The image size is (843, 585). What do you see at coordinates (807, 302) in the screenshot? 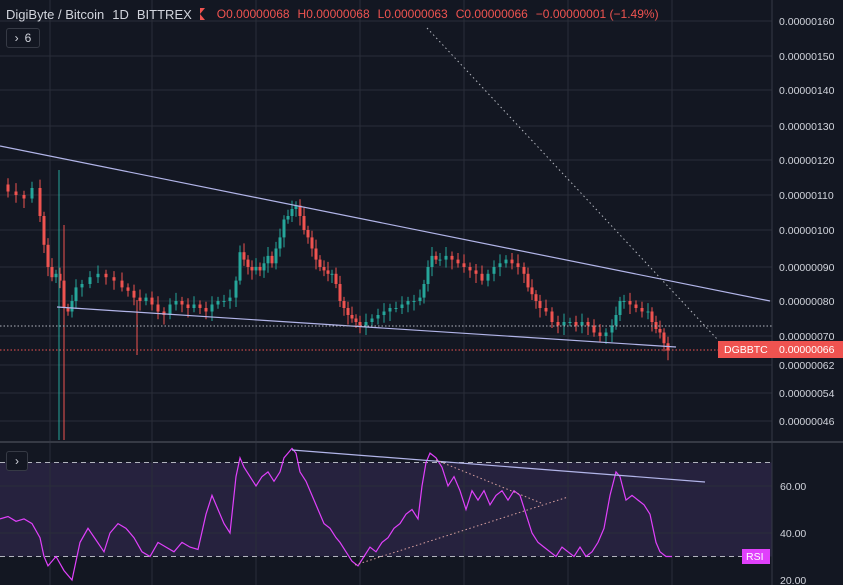
I see `price-tick-label: 0.00000080` at bounding box center [807, 302].